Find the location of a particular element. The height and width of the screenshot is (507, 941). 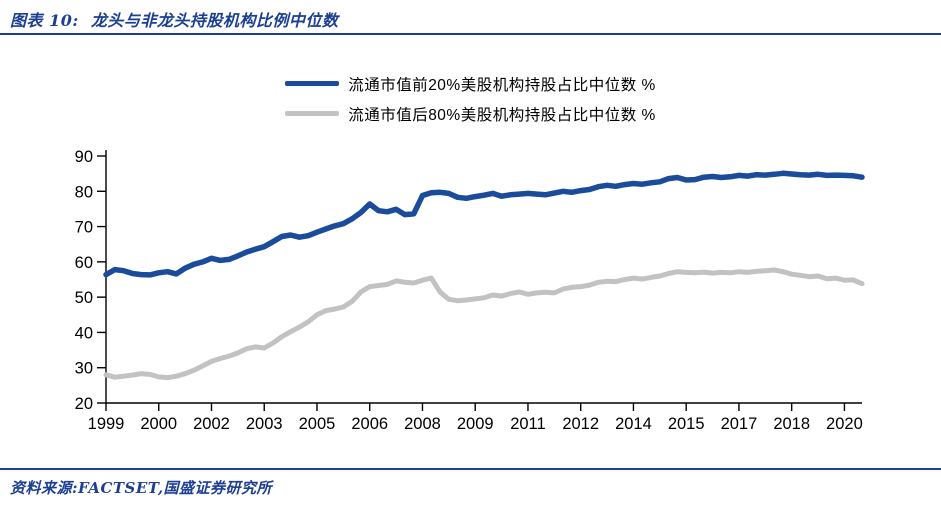

y-tick-label: 50 is located at coordinates (84, 298).